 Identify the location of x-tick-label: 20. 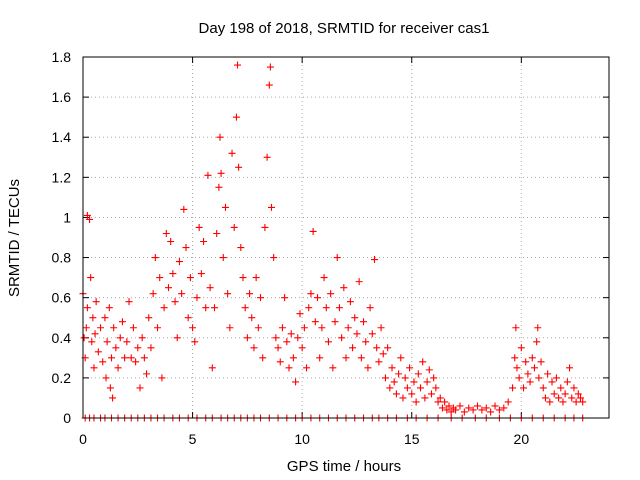
(522, 439).